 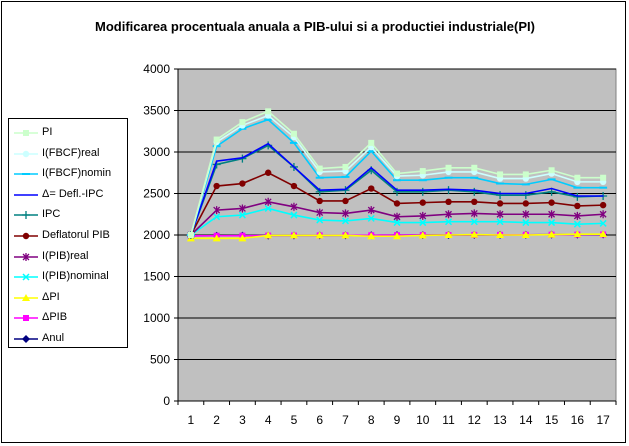 What do you see at coordinates (71, 152) in the screenshot?
I see `legend-label: I(FBCF)real` at bounding box center [71, 152].